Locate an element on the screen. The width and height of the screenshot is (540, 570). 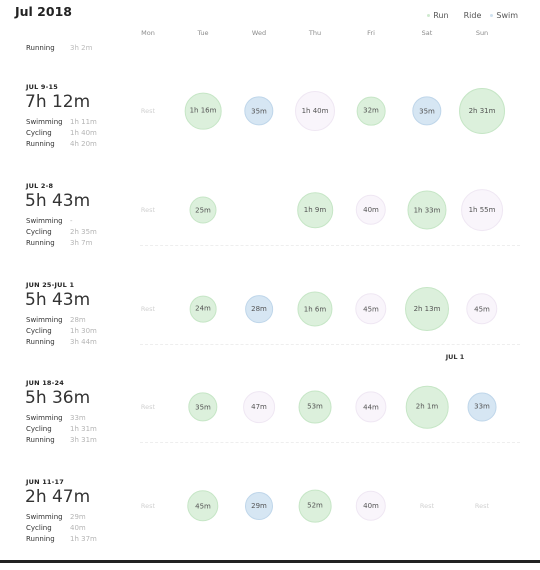
week-stat-row: Cycling 2h 35m is located at coordinates (86, 233).